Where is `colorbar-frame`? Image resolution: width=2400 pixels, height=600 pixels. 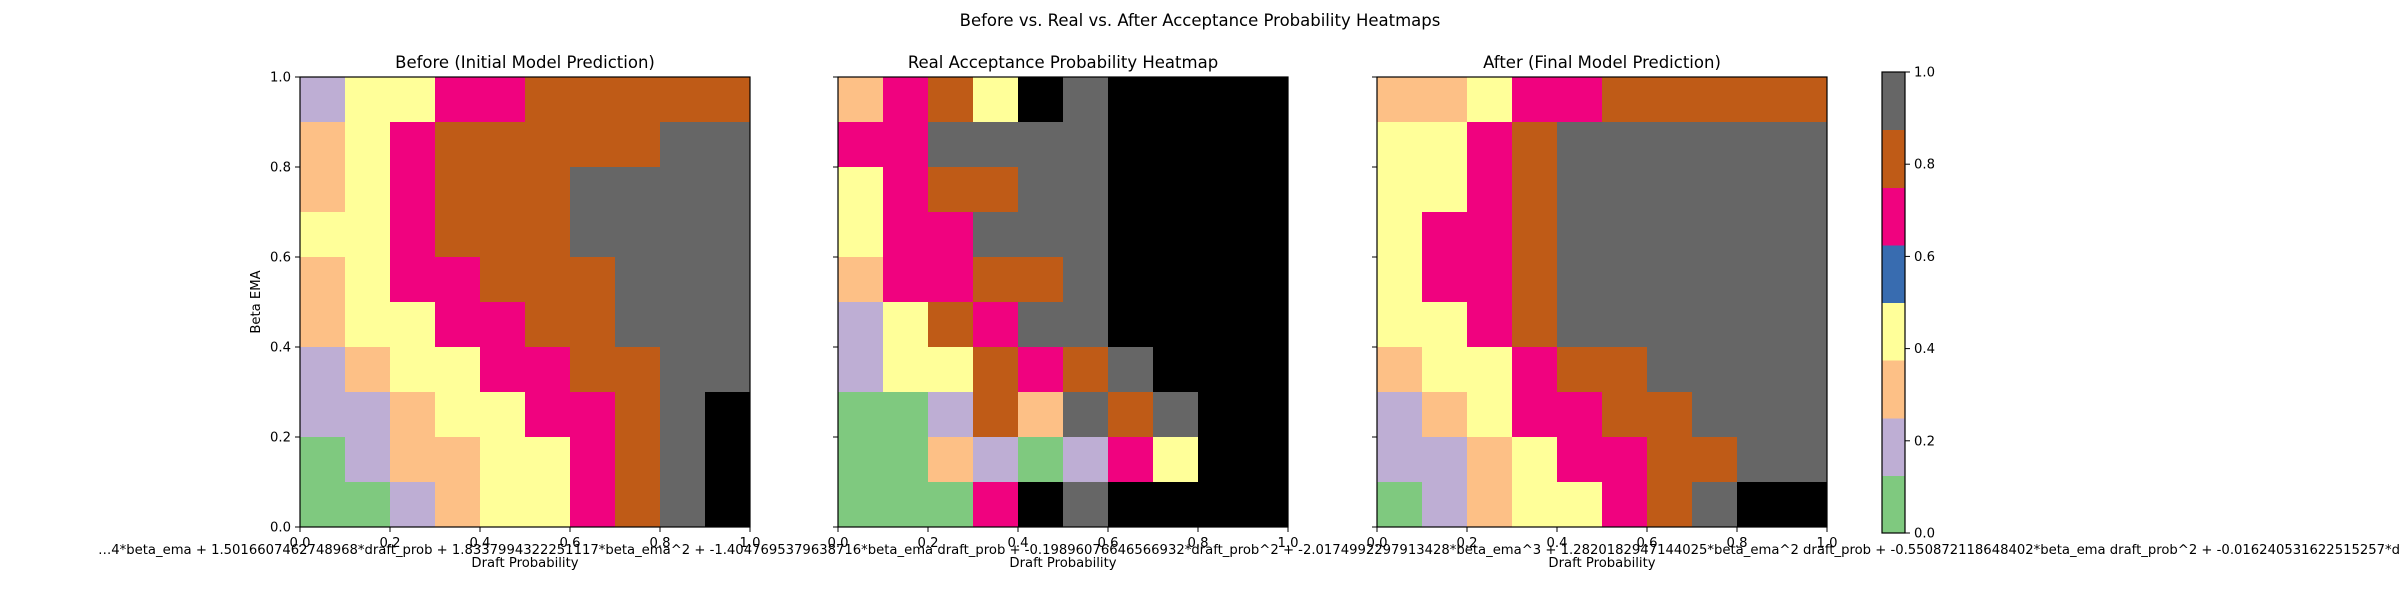
colorbar-frame is located at coordinates (1893, 302).